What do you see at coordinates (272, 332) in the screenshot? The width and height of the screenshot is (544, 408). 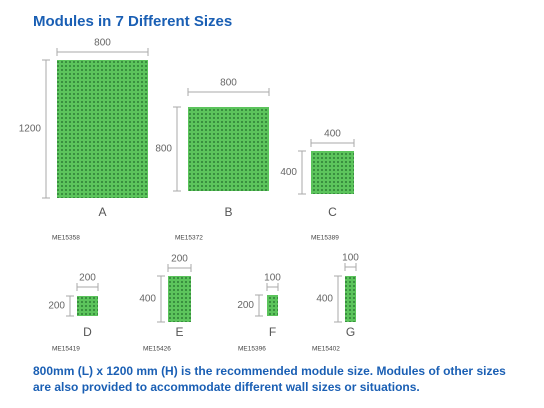 I see `module-letter: F` at bounding box center [272, 332].